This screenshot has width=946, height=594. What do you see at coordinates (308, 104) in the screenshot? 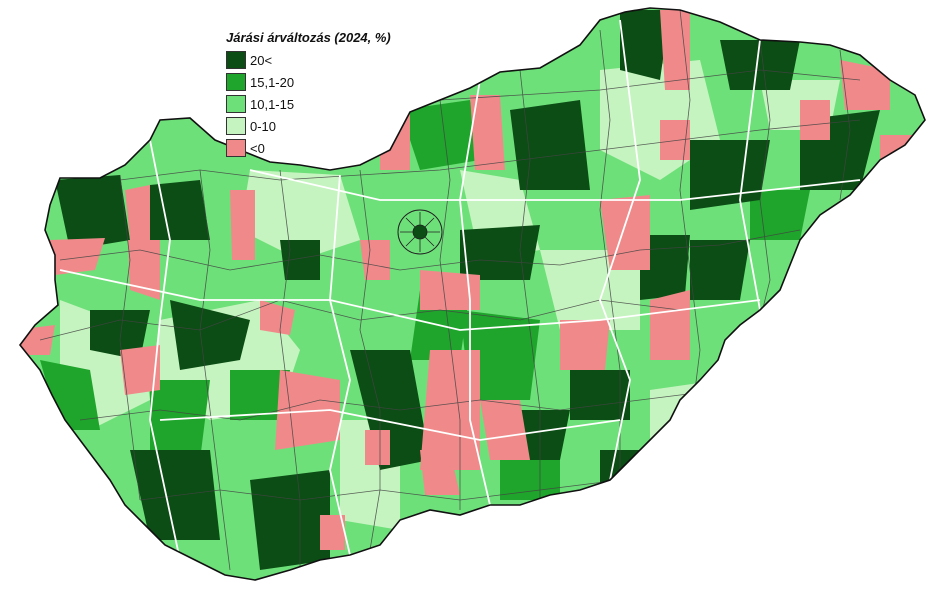
I see `legend-item-10-15: 10,1-15` at bounding box center [308, 104].